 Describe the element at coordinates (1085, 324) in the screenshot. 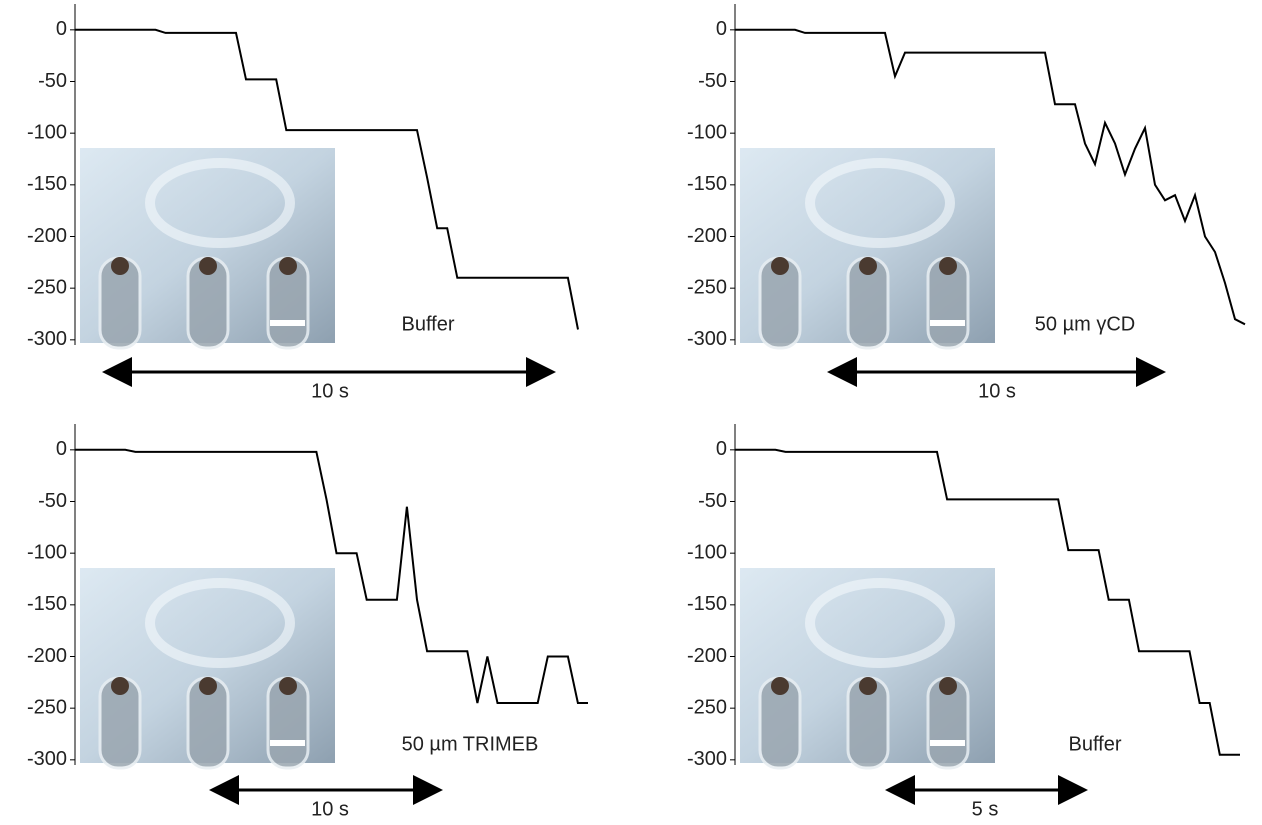

I see `annotation: 50 µm γCD` at that location.